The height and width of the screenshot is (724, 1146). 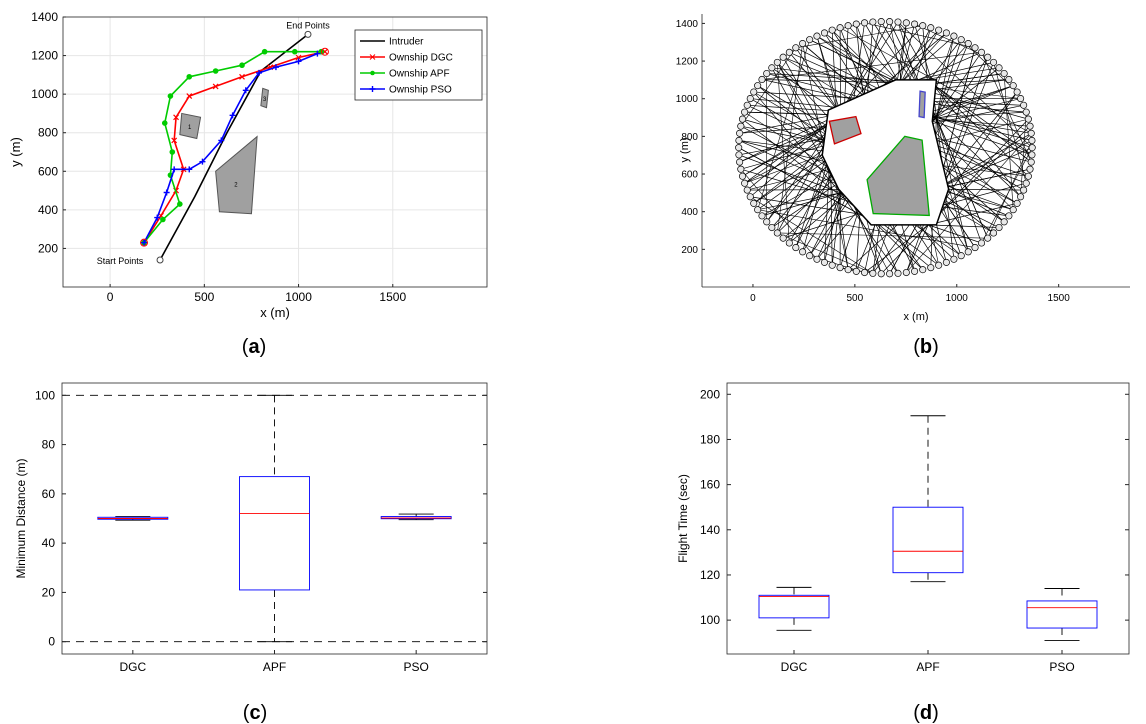 What do you see at coordinates (48, 133) in the screenshot?
I see `y-tick-label: 800` at bounding box center [48, 133].